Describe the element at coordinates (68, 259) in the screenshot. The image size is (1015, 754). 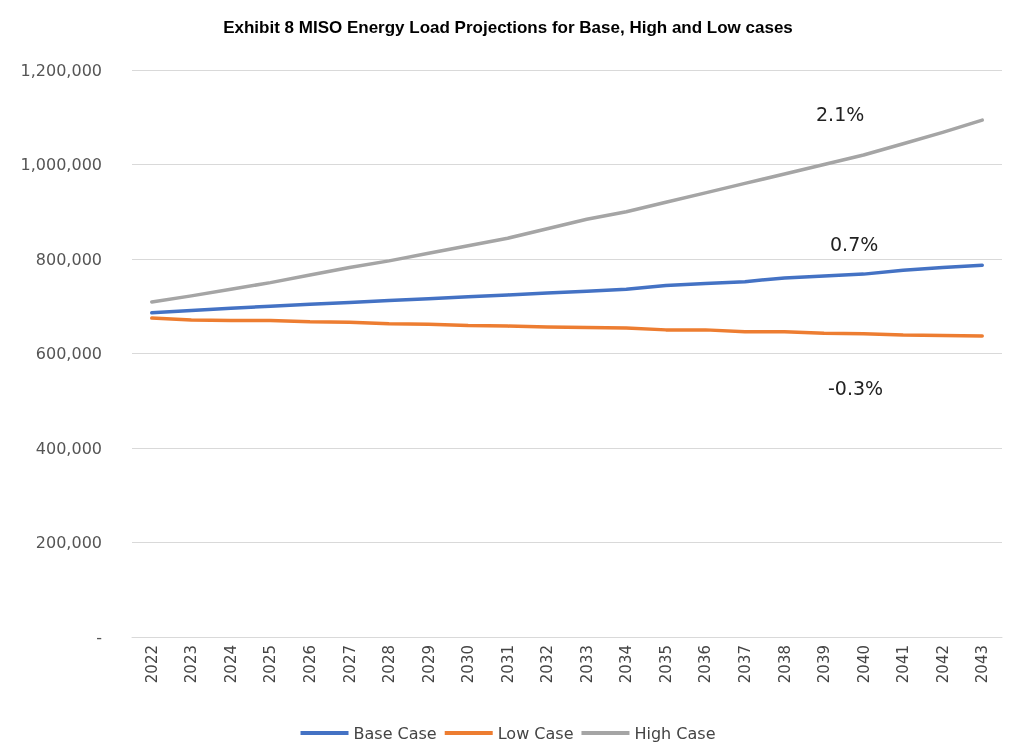
I see `y-tick-label: 800,000` at that location.